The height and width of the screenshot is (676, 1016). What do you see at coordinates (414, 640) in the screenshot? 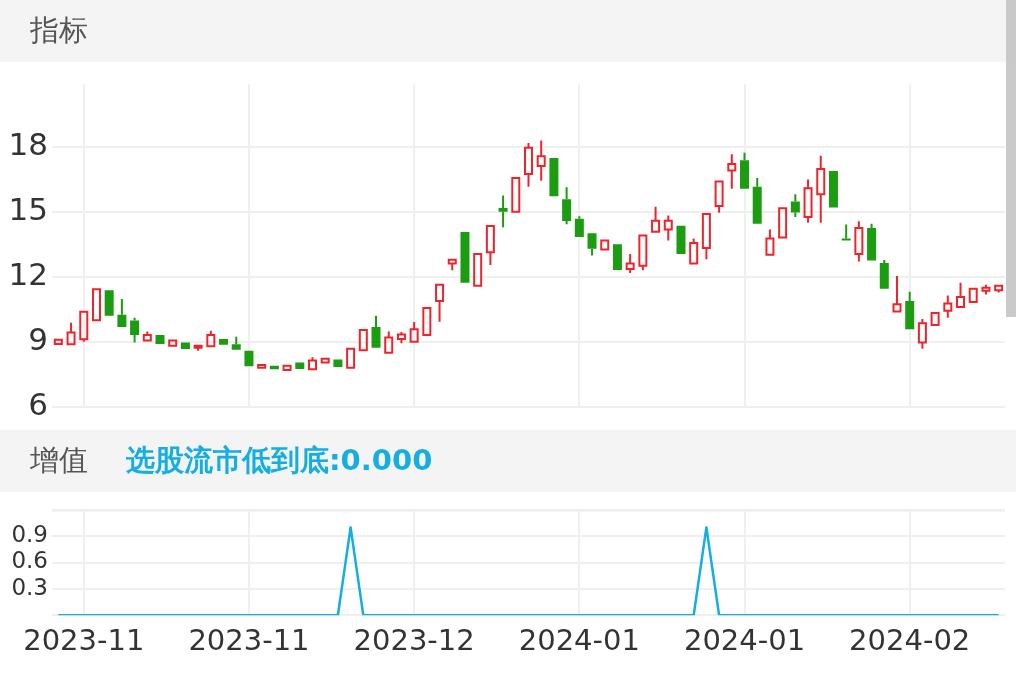
I see `x-tick-label: 2023-12` at bounding box center [414, 640].